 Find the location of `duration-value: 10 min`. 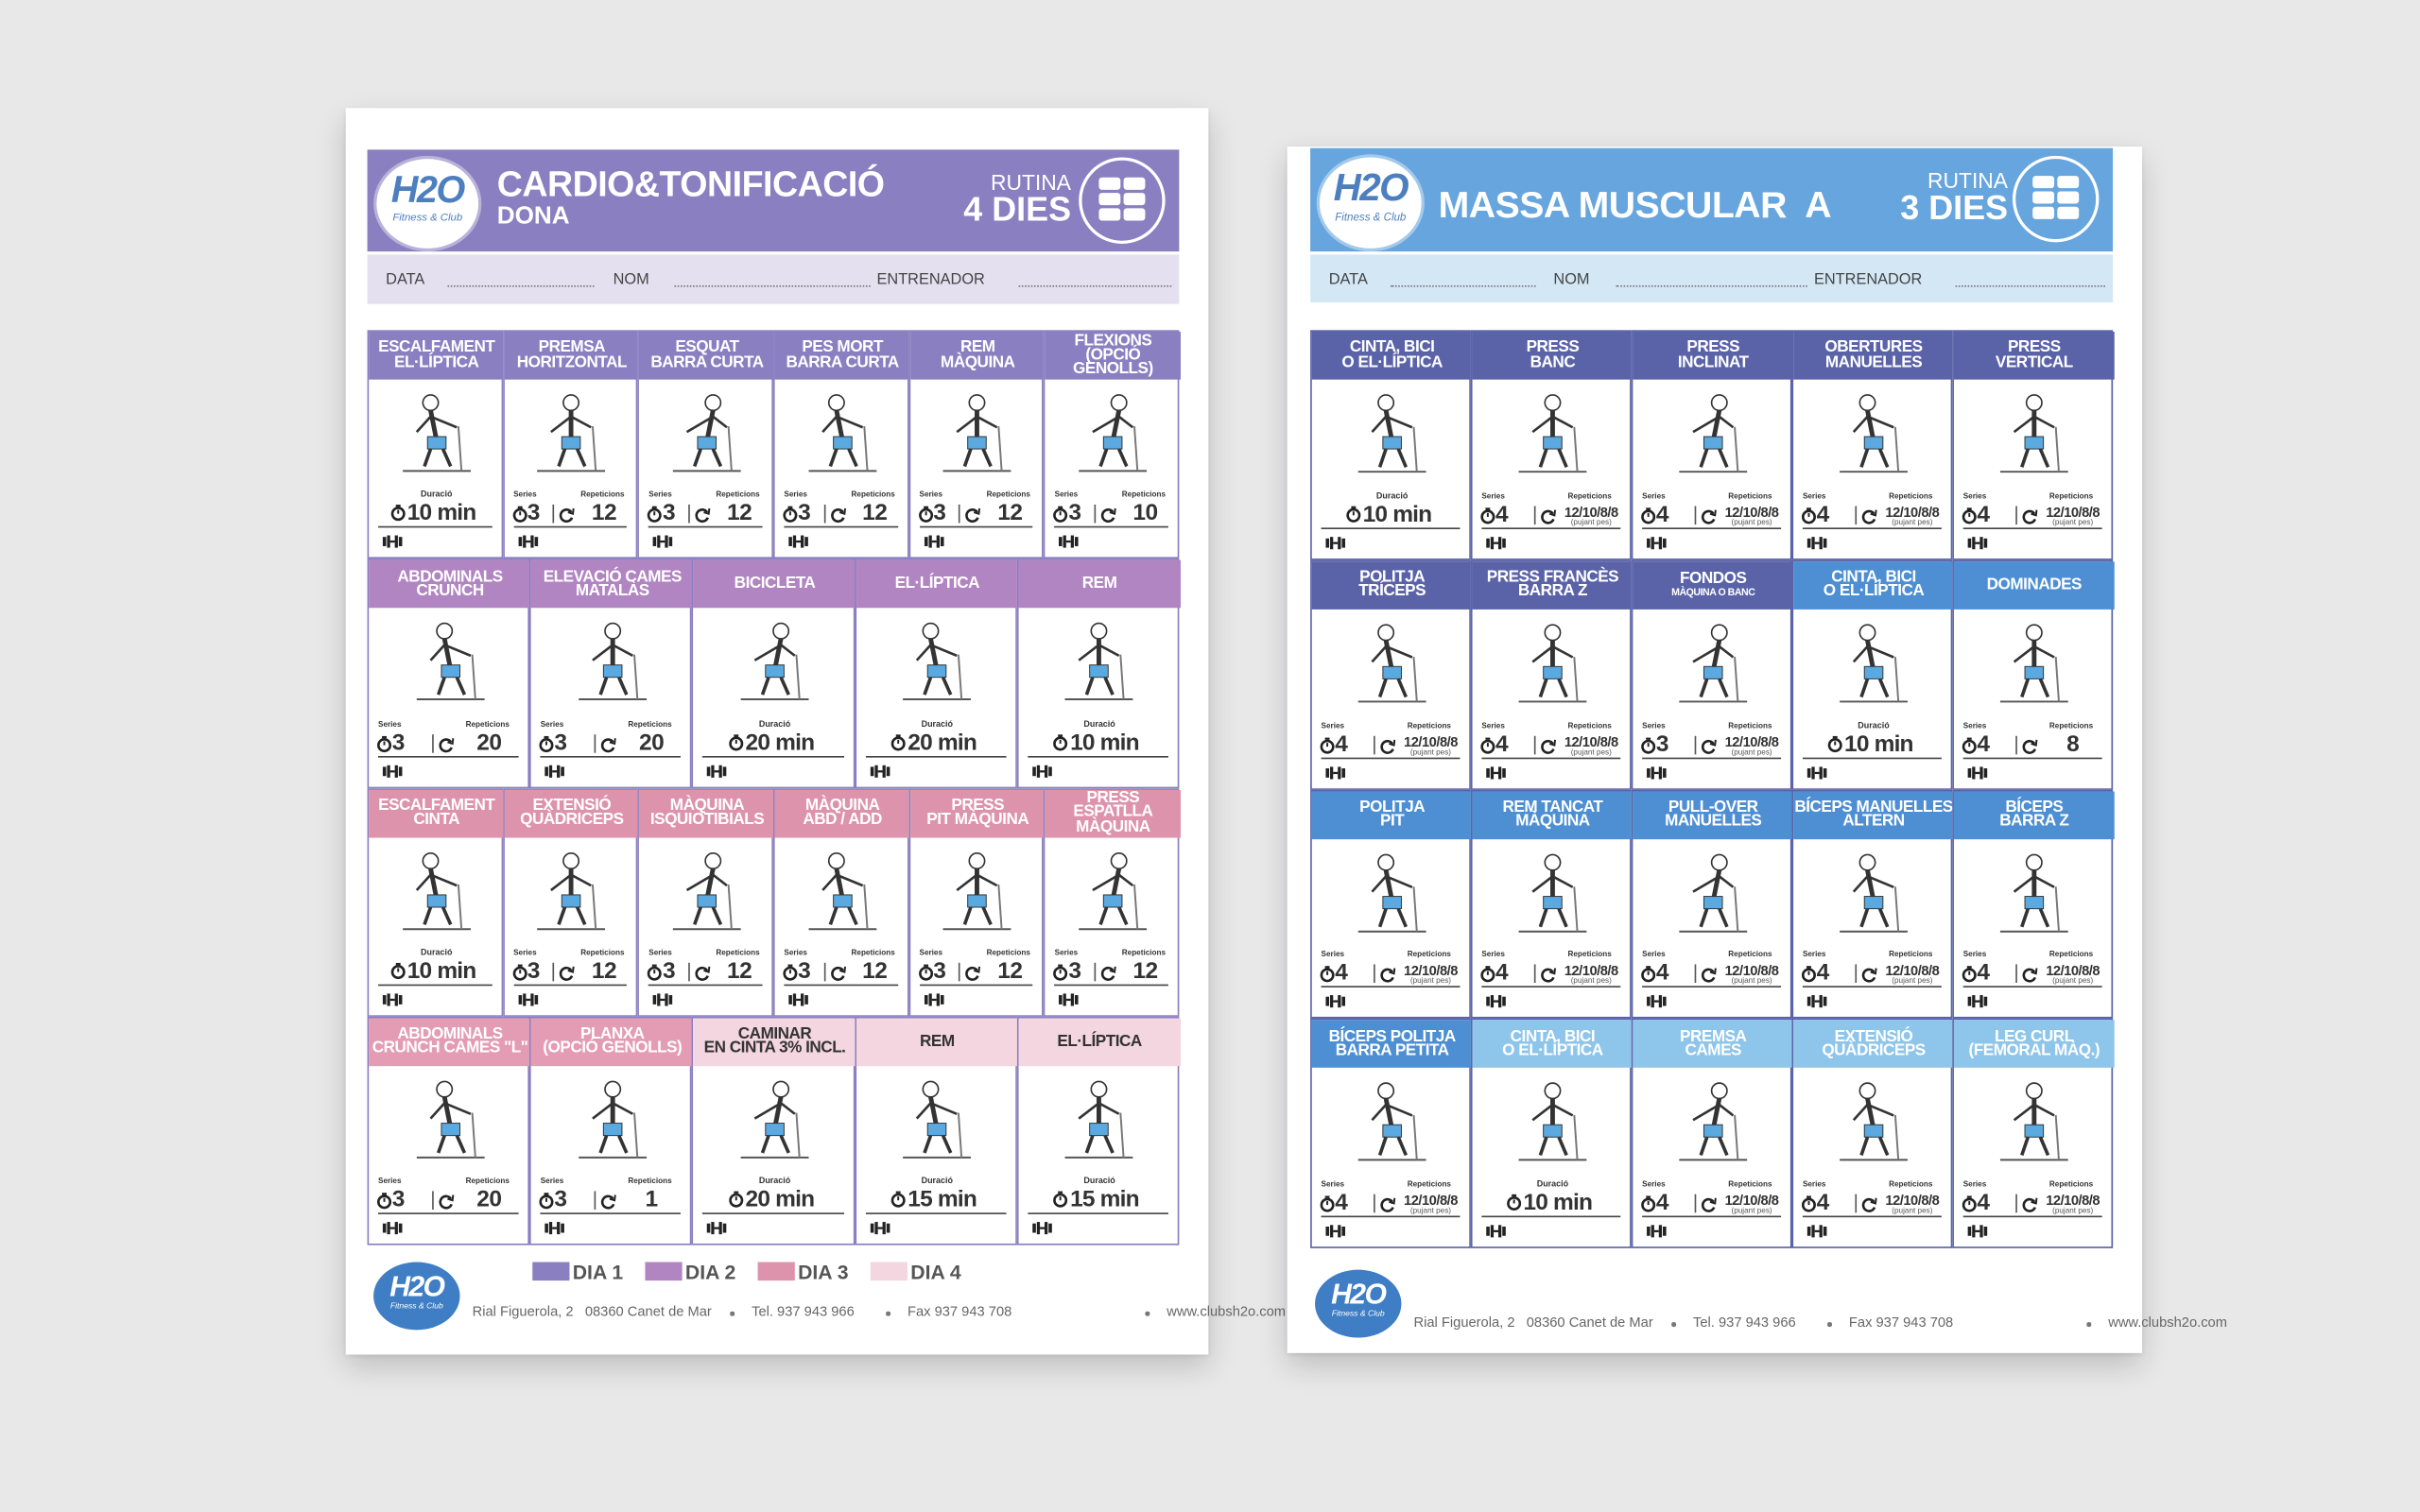

duration-value: 10 min is located at coordinates (441, 513).